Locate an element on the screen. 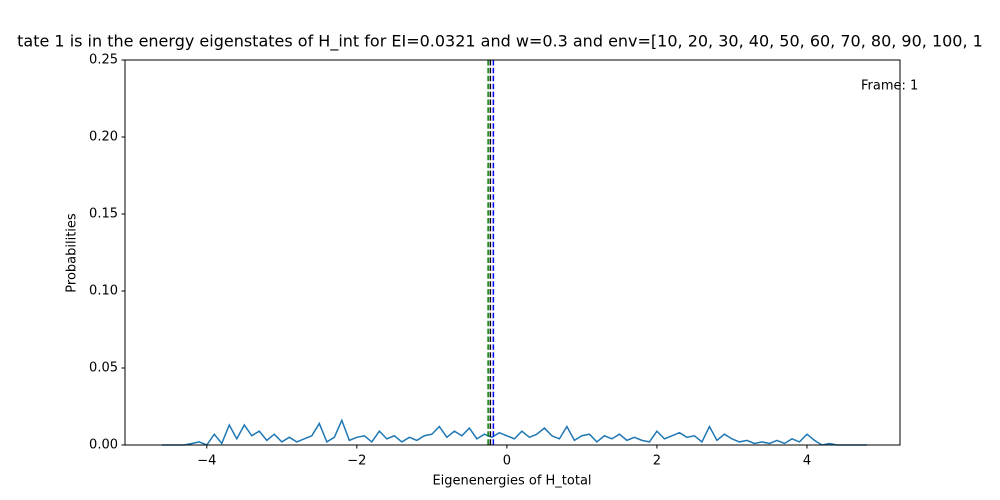  annotation: Frame: 1 is located at coordinates (889, 86).